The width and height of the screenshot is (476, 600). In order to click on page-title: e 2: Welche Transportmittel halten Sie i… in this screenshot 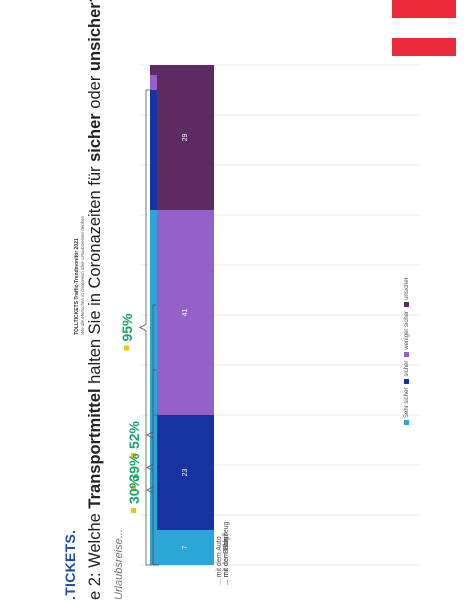, I will do `click(95, 300)`.